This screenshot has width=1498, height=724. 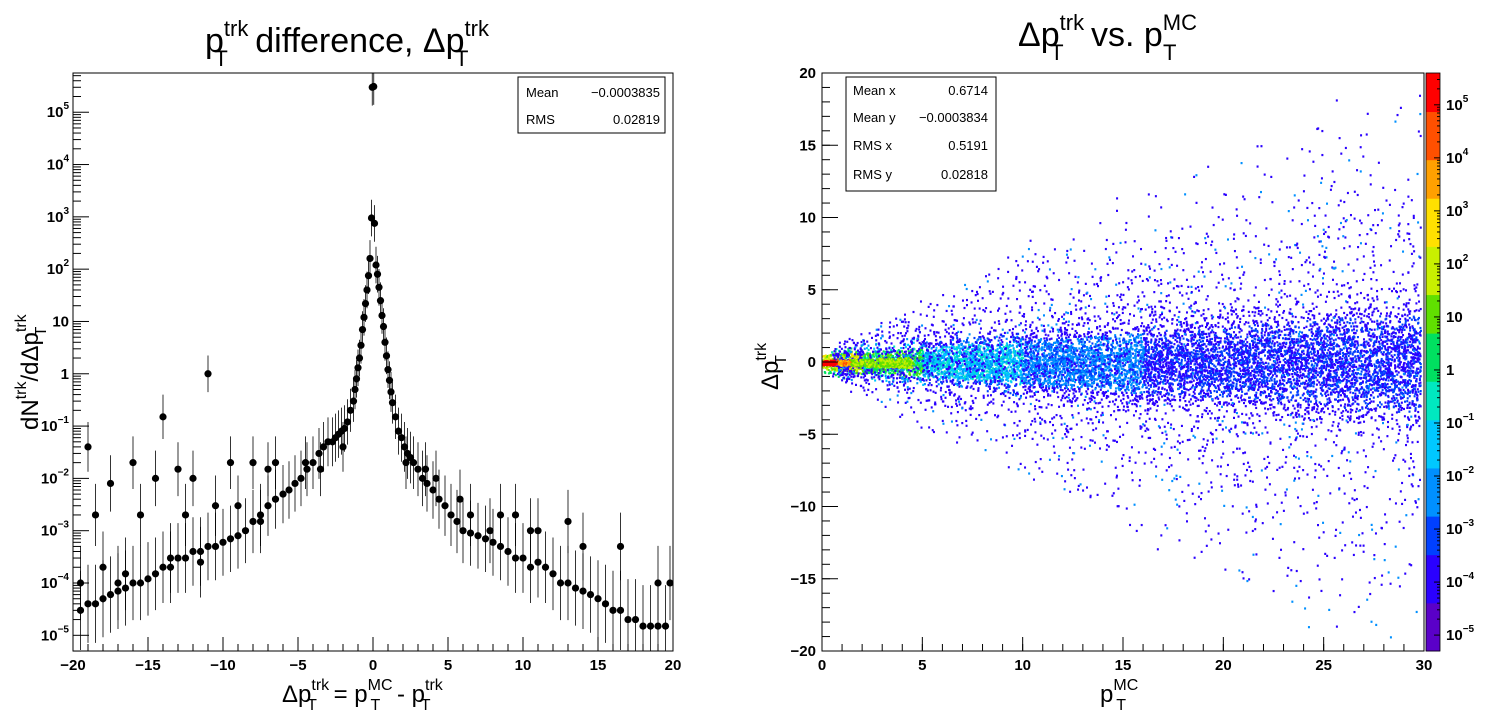 I want to click on left-stats-box: Mean −0.0003835 RMS 0.02819, so click(x=591, y=105).